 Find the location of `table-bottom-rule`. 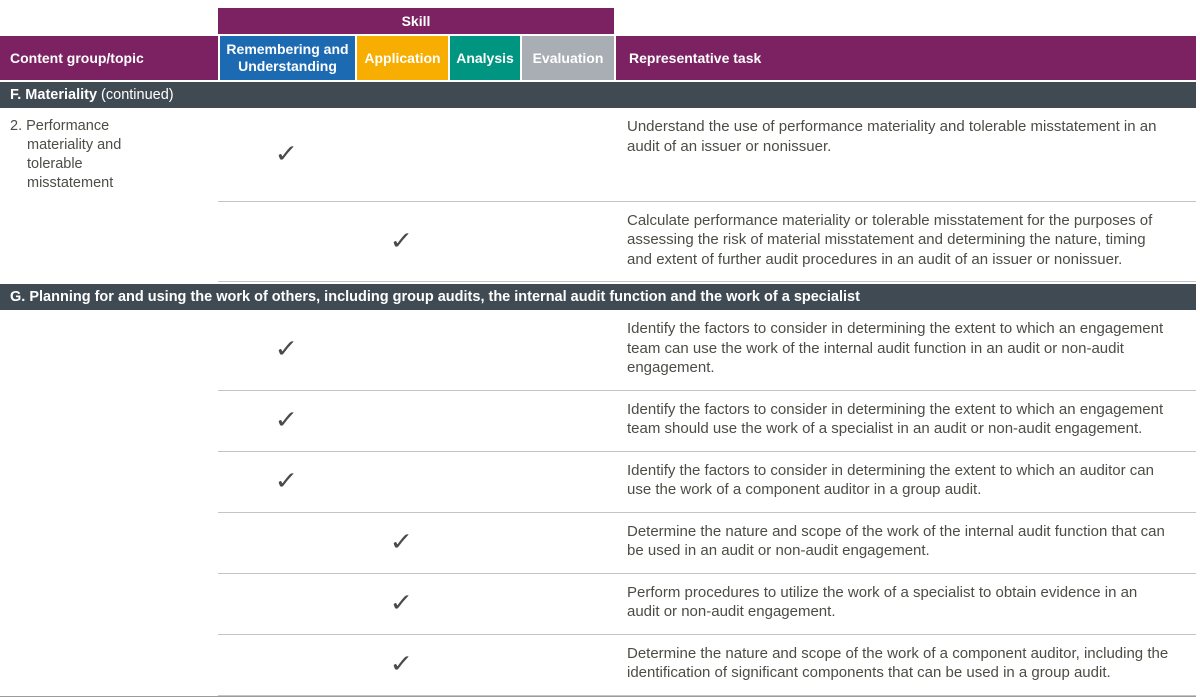

table-bottom-rule is located at coordinates (598, 696).